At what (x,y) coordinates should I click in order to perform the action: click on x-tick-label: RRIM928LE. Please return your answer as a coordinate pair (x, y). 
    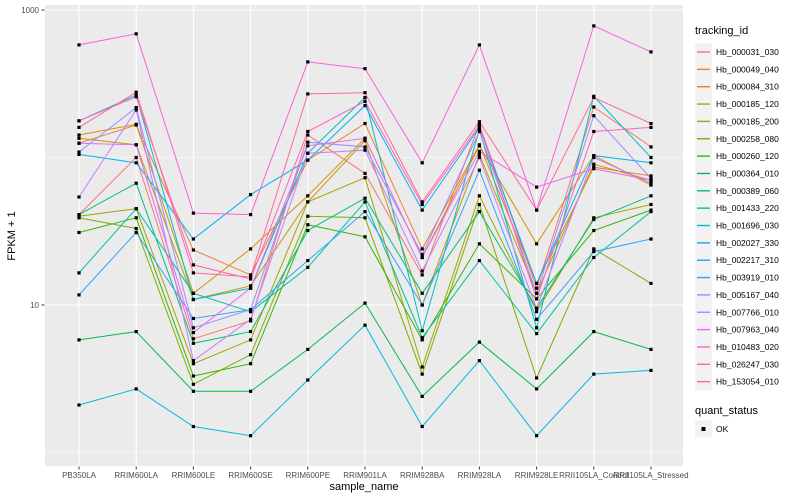
    Looking at the image, I should click on (537, 475).